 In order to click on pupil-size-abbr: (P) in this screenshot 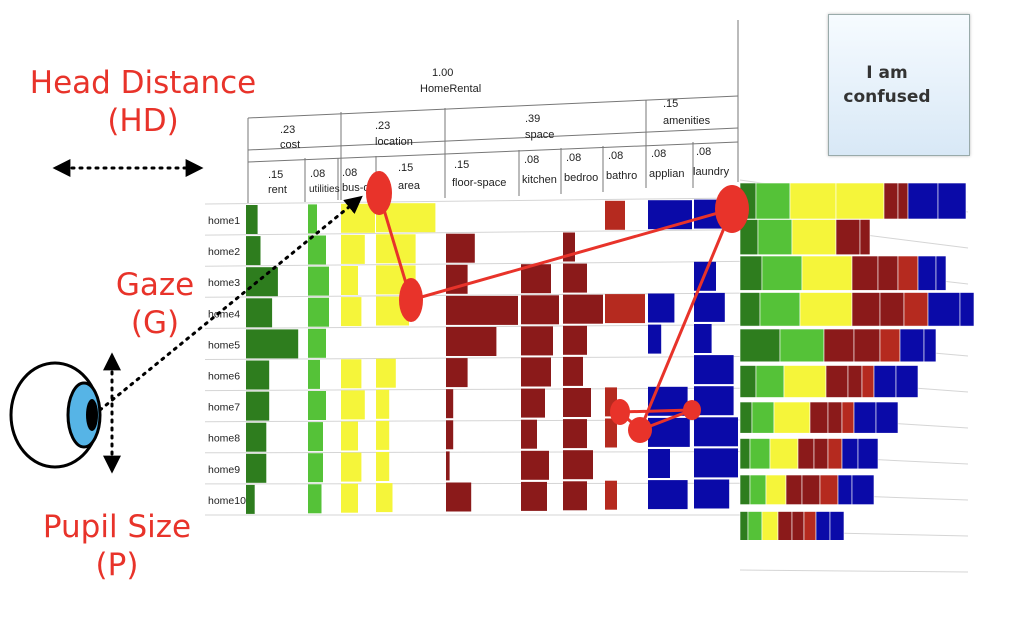, I will do `click(117, 565)`.